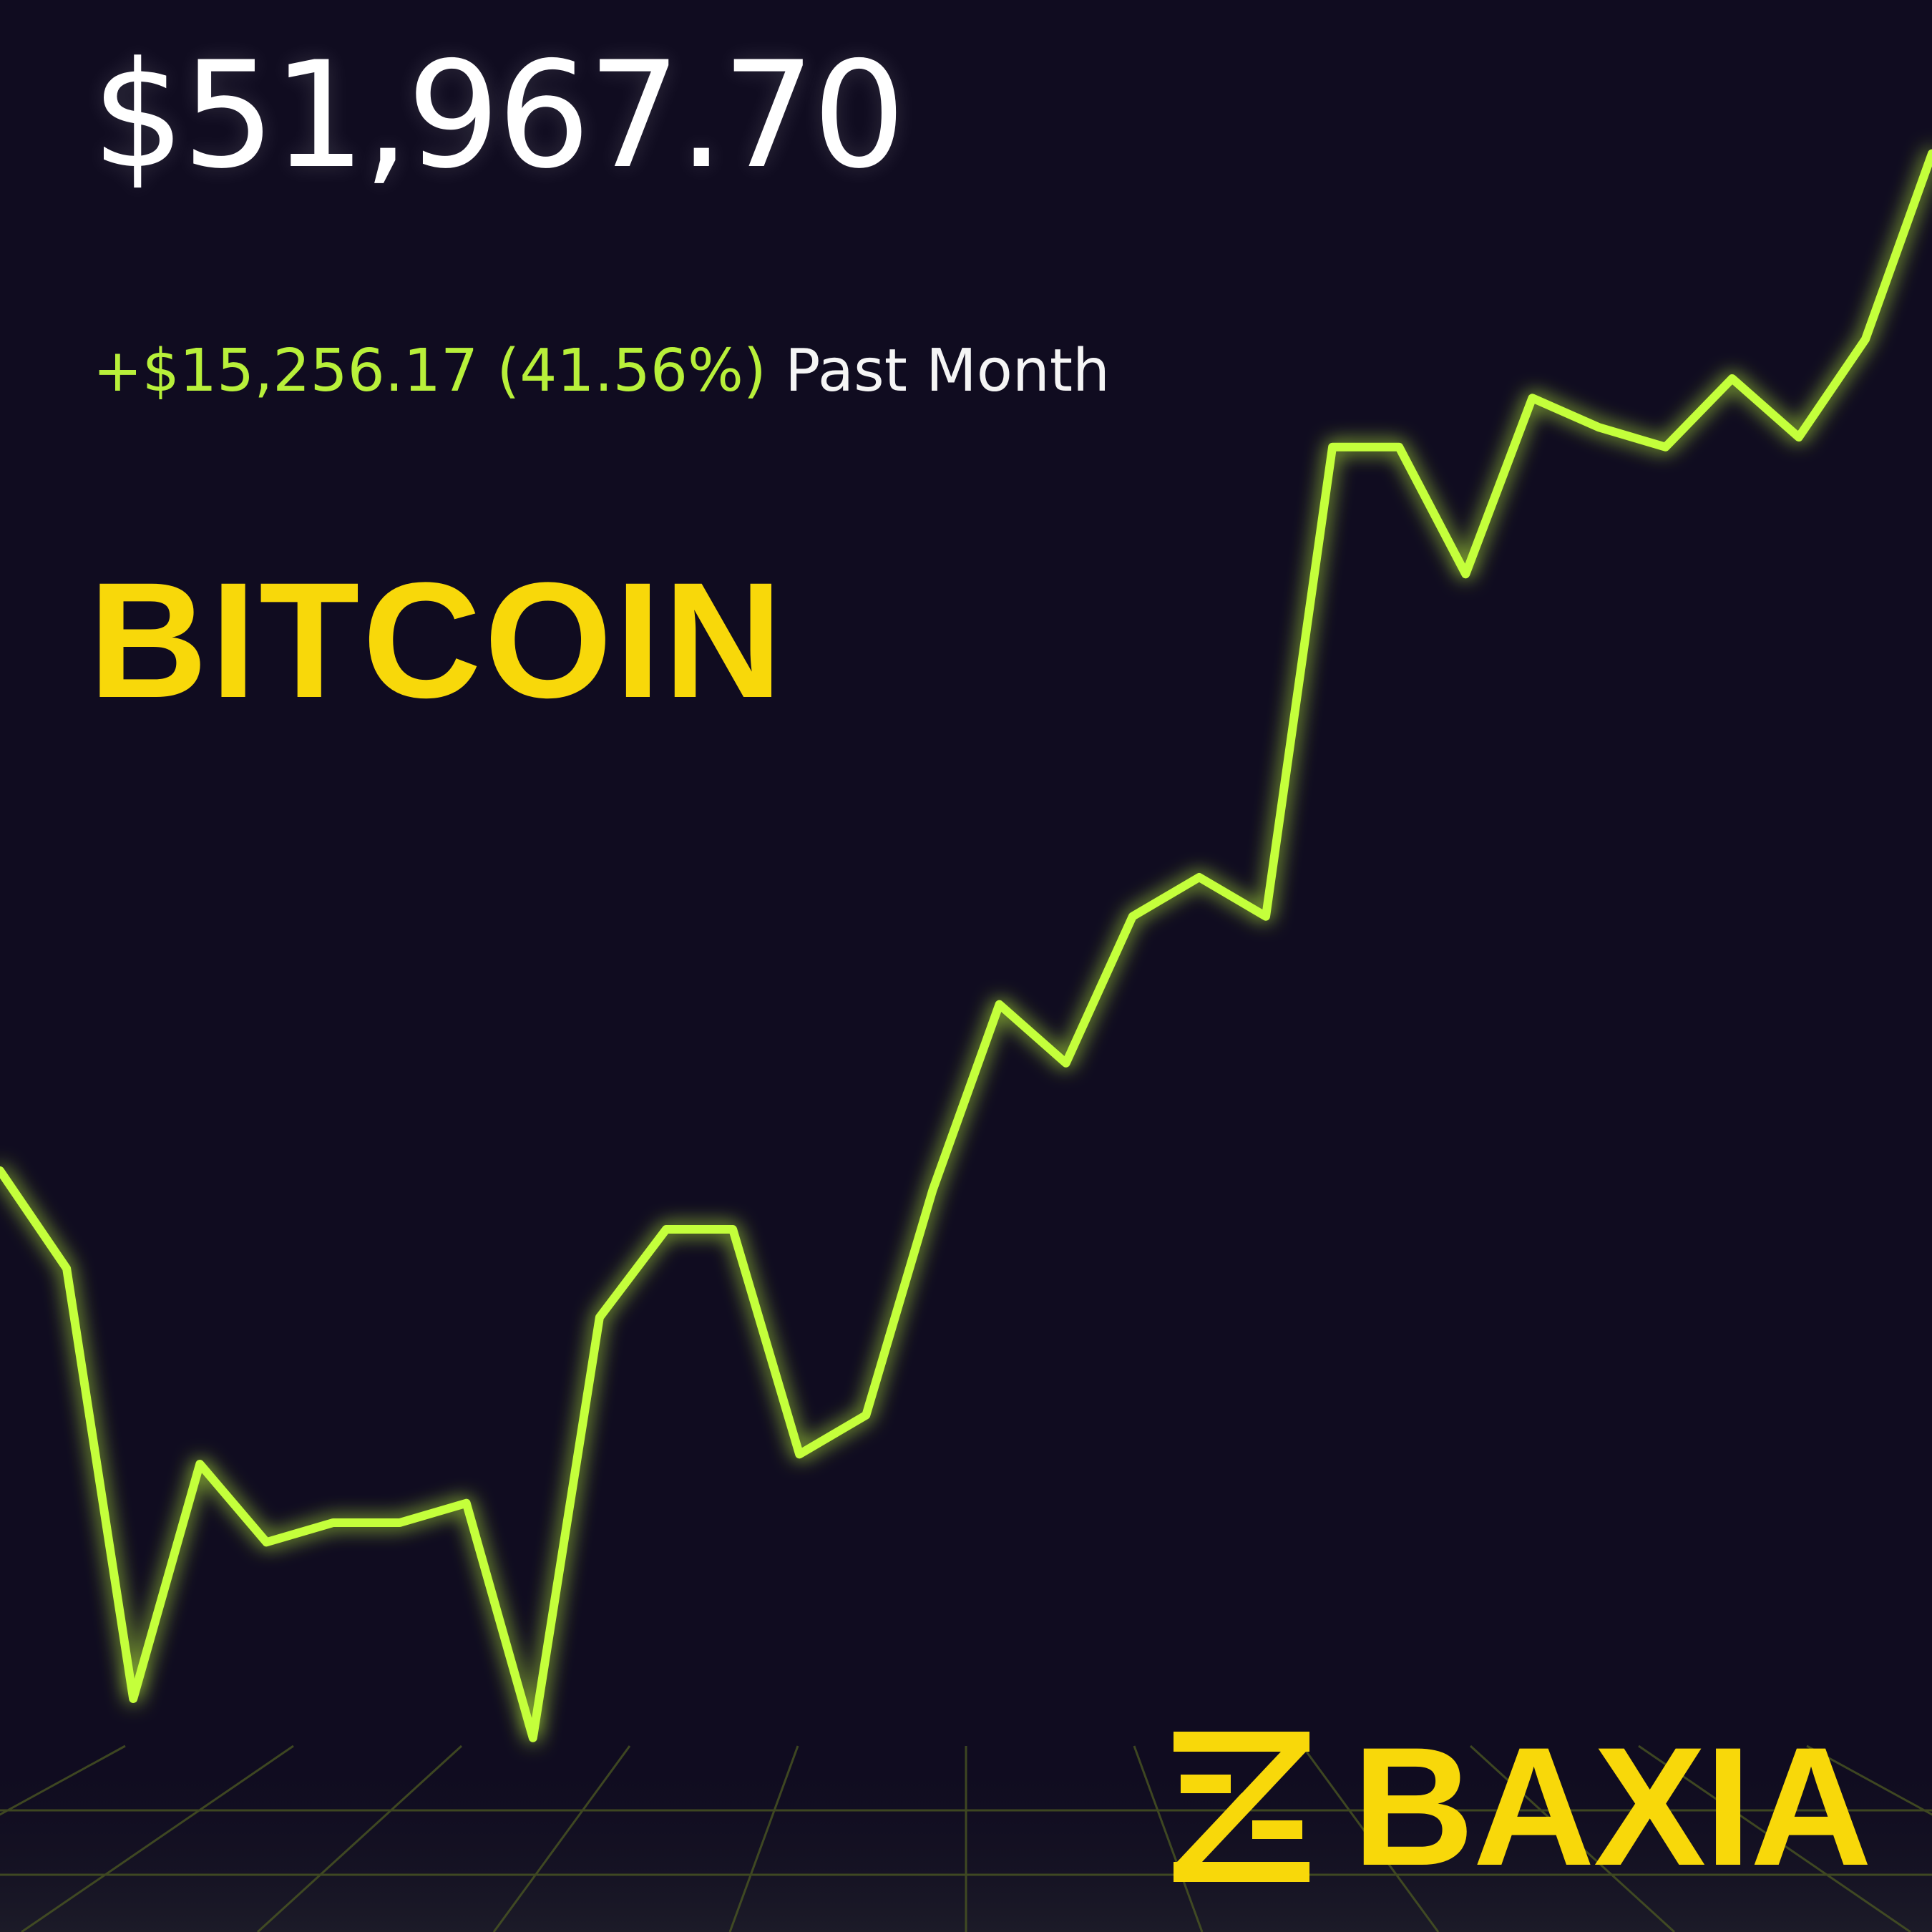 The image size is (1932, 1932). I want to click on baxia-logo-icon, so click(1241, 1807).